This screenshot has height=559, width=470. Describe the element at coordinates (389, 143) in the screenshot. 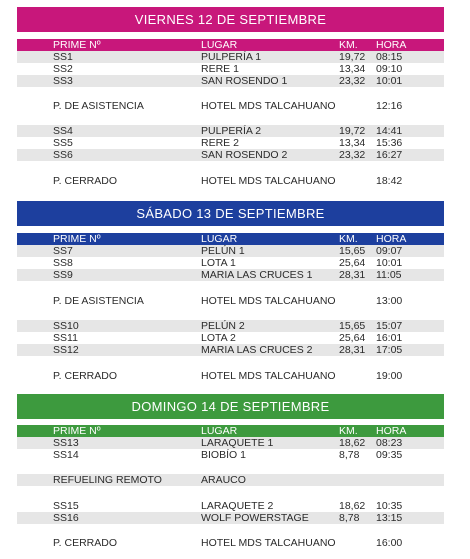

I see `cell-hora: 15:36` at that location.